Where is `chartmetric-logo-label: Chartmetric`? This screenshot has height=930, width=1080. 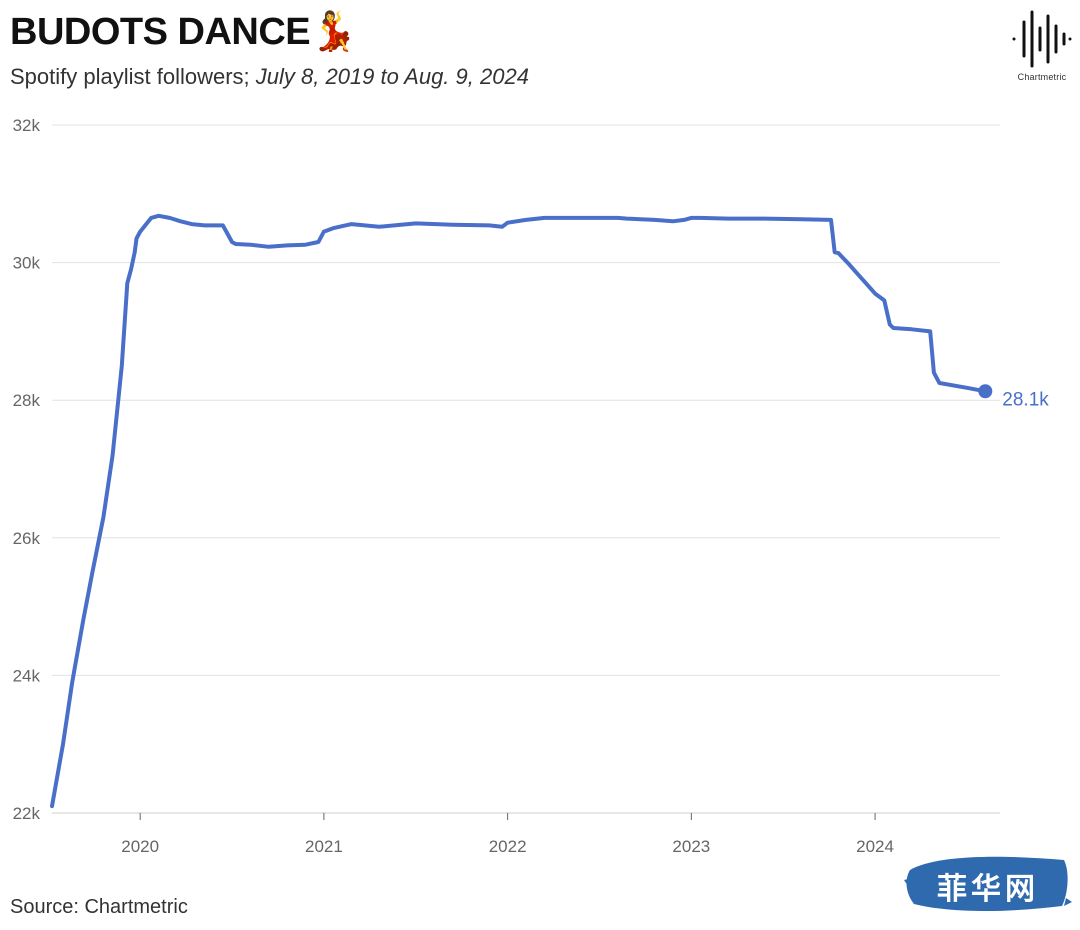
chartmetric-logo-label: Chartmetric is located at coordinates (1042, 77).